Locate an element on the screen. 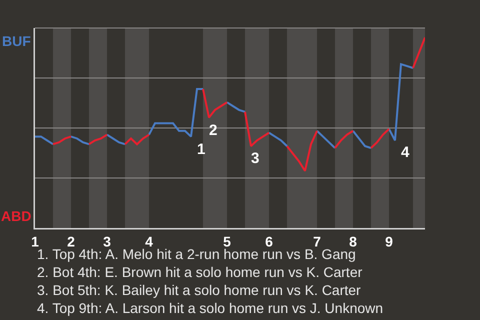 The width and height of the screenshot is (480, 320). text: 4. Top 9th: A. Larson hit a solo home run vs J. Unknown is located at coordinates (210, 308).